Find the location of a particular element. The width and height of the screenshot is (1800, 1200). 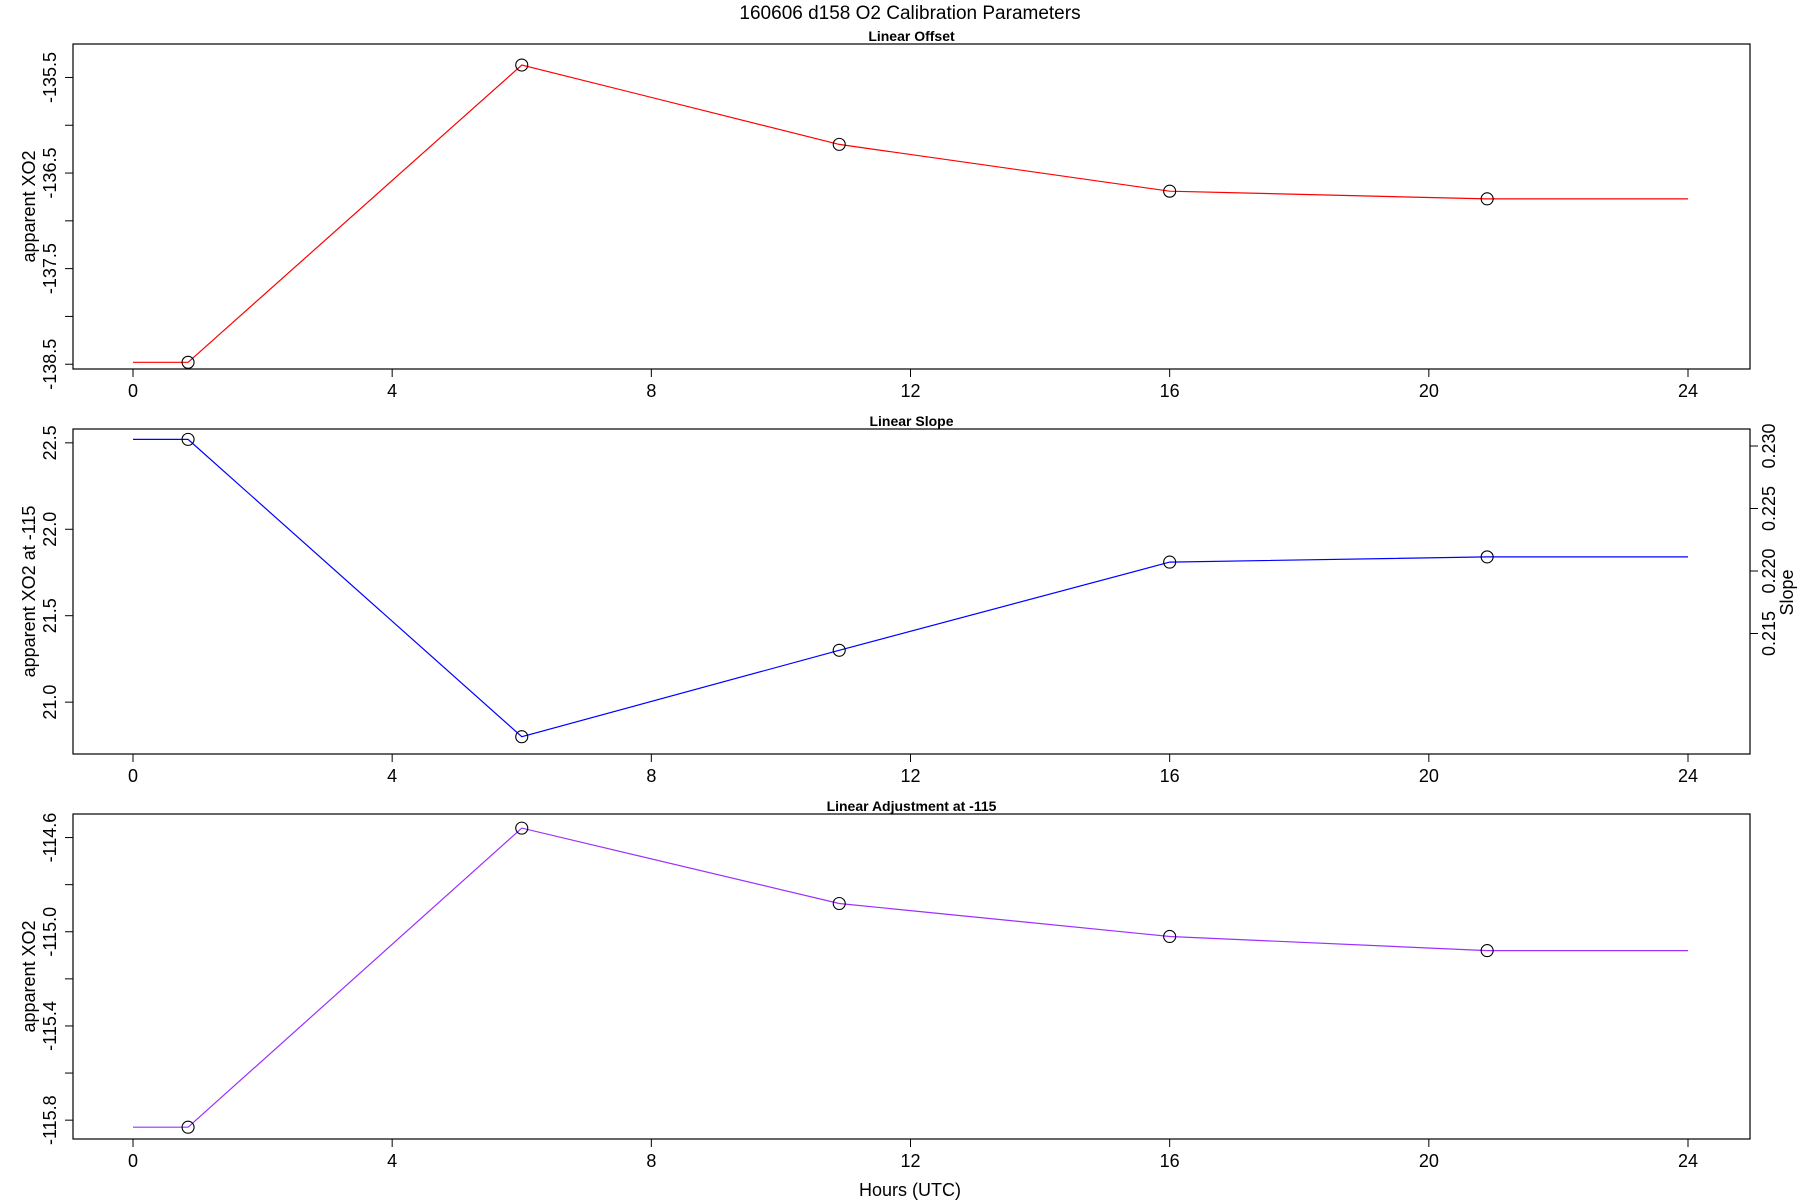

right-y-tick-label: 0.220 is located at coordinates (1769, 570).